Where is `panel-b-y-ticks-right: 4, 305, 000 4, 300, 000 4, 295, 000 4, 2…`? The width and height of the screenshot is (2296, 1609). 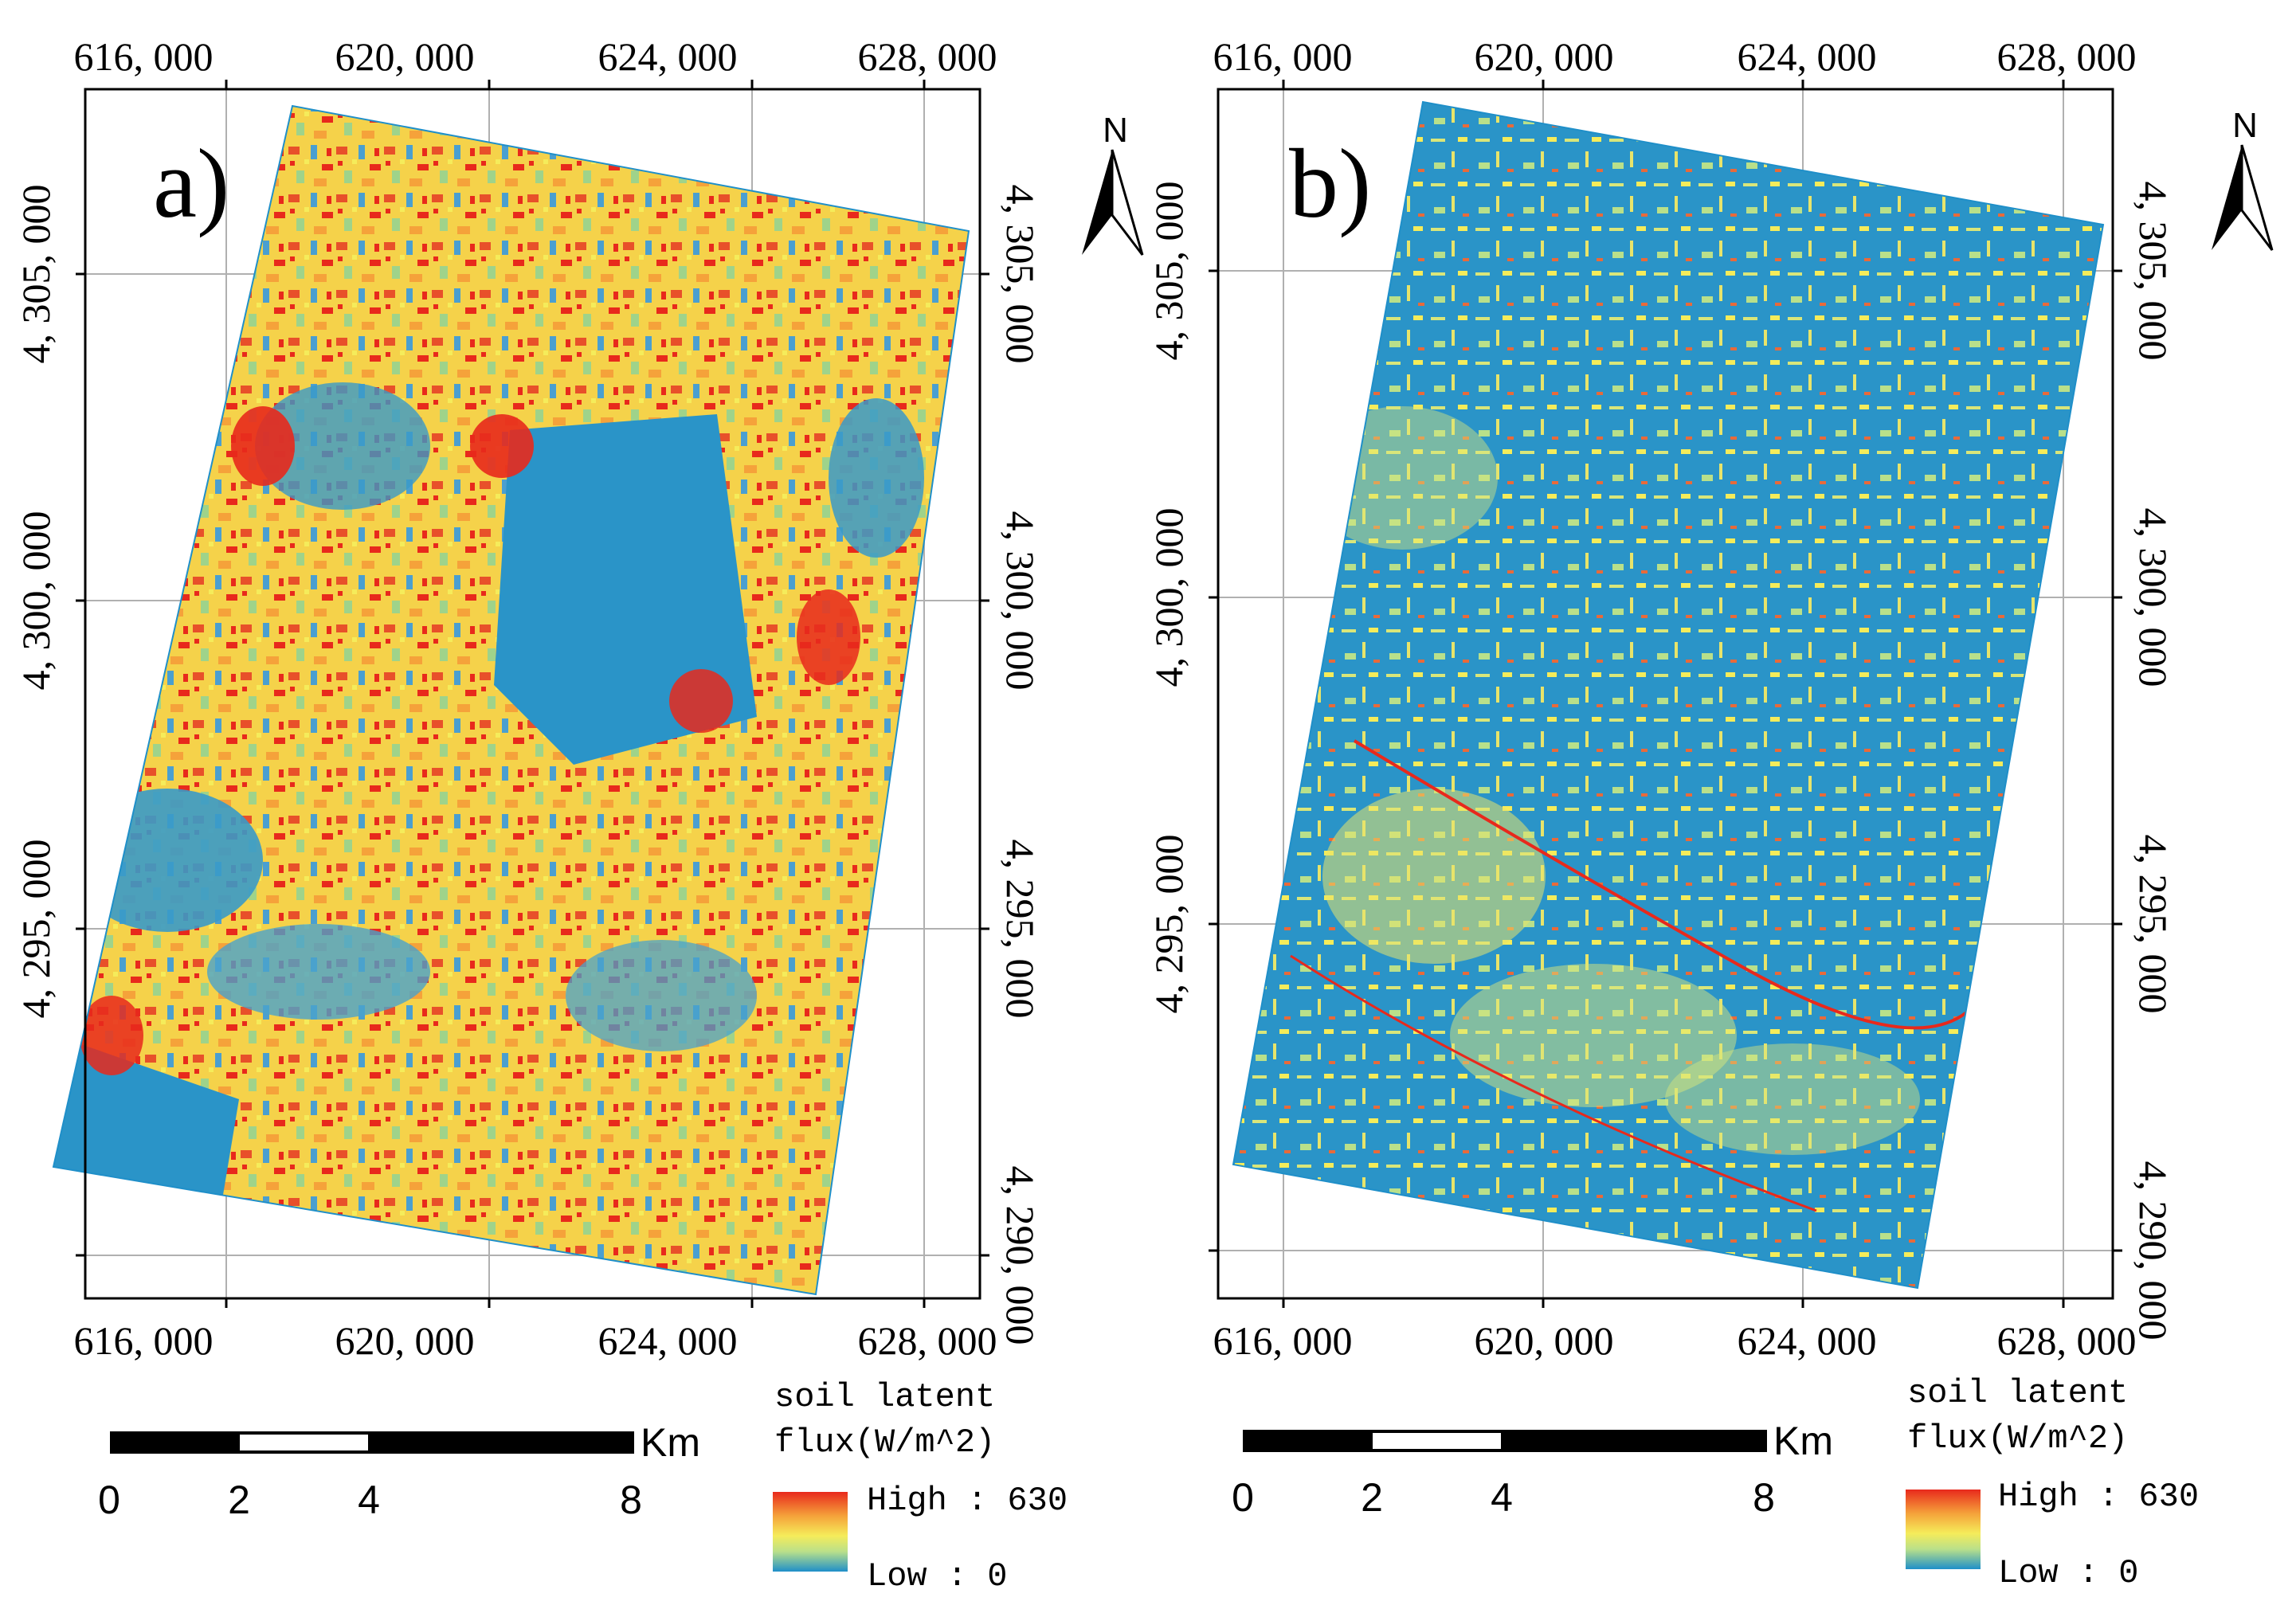 panel-b-y-ticks-right: 4, 305, 000 4, 300, 000 4, 295, 000 4, 2… is located at coordinates (2154, 761).